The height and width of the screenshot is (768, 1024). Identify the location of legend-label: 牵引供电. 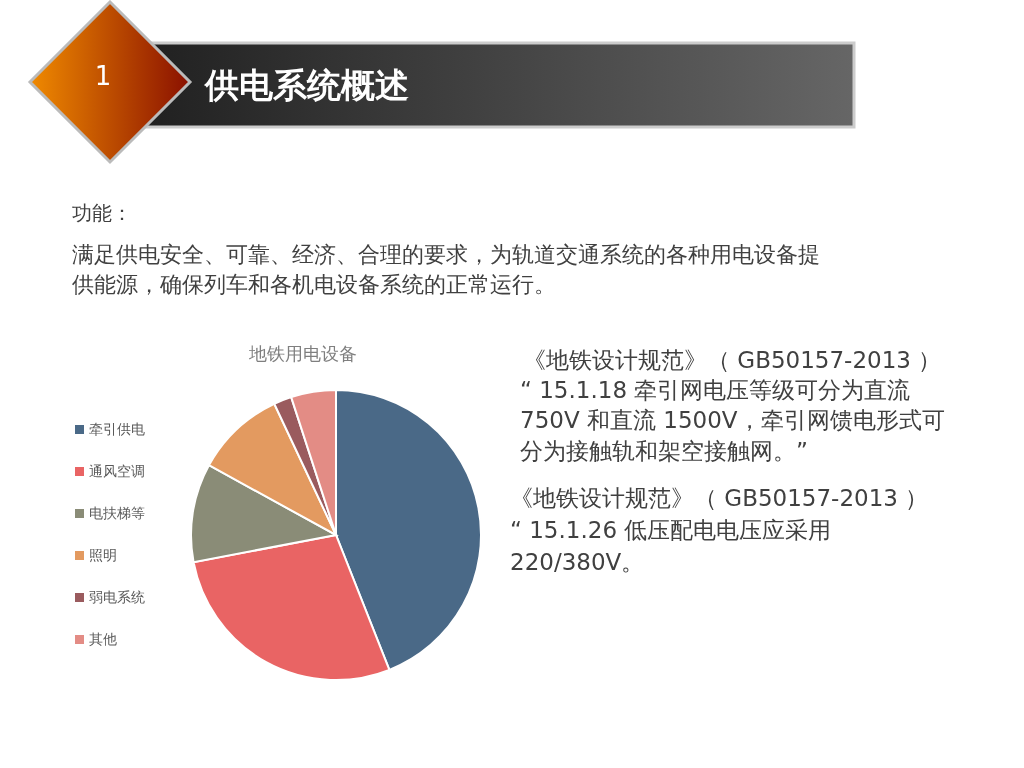
(117, 429).